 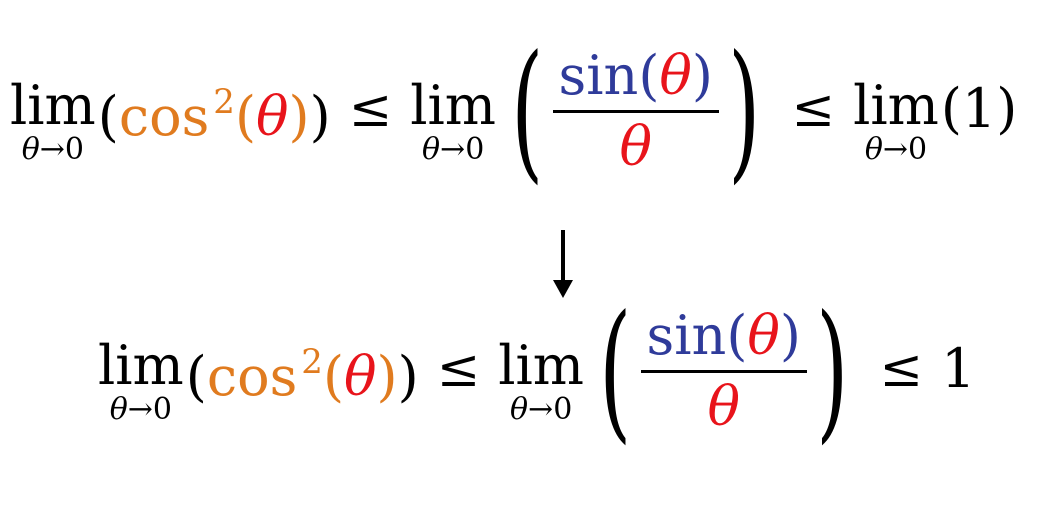 I want to click on limit-right: lim θ→0, so click(x=896, y=122).